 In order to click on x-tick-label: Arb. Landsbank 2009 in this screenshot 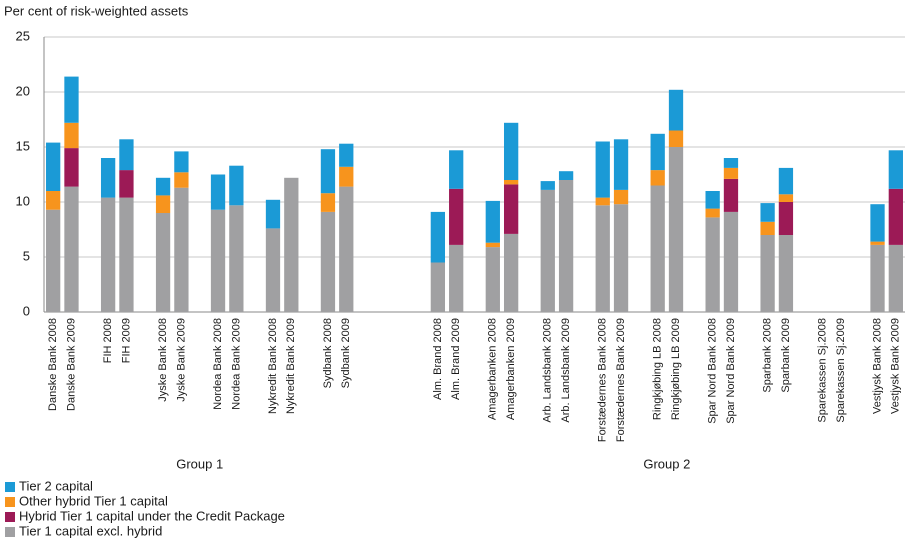, I will do `click(566, 370)`.